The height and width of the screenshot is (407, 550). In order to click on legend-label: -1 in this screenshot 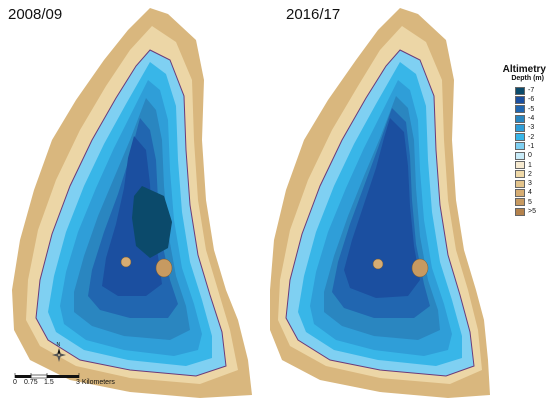, I will do `click(531, 146)`.